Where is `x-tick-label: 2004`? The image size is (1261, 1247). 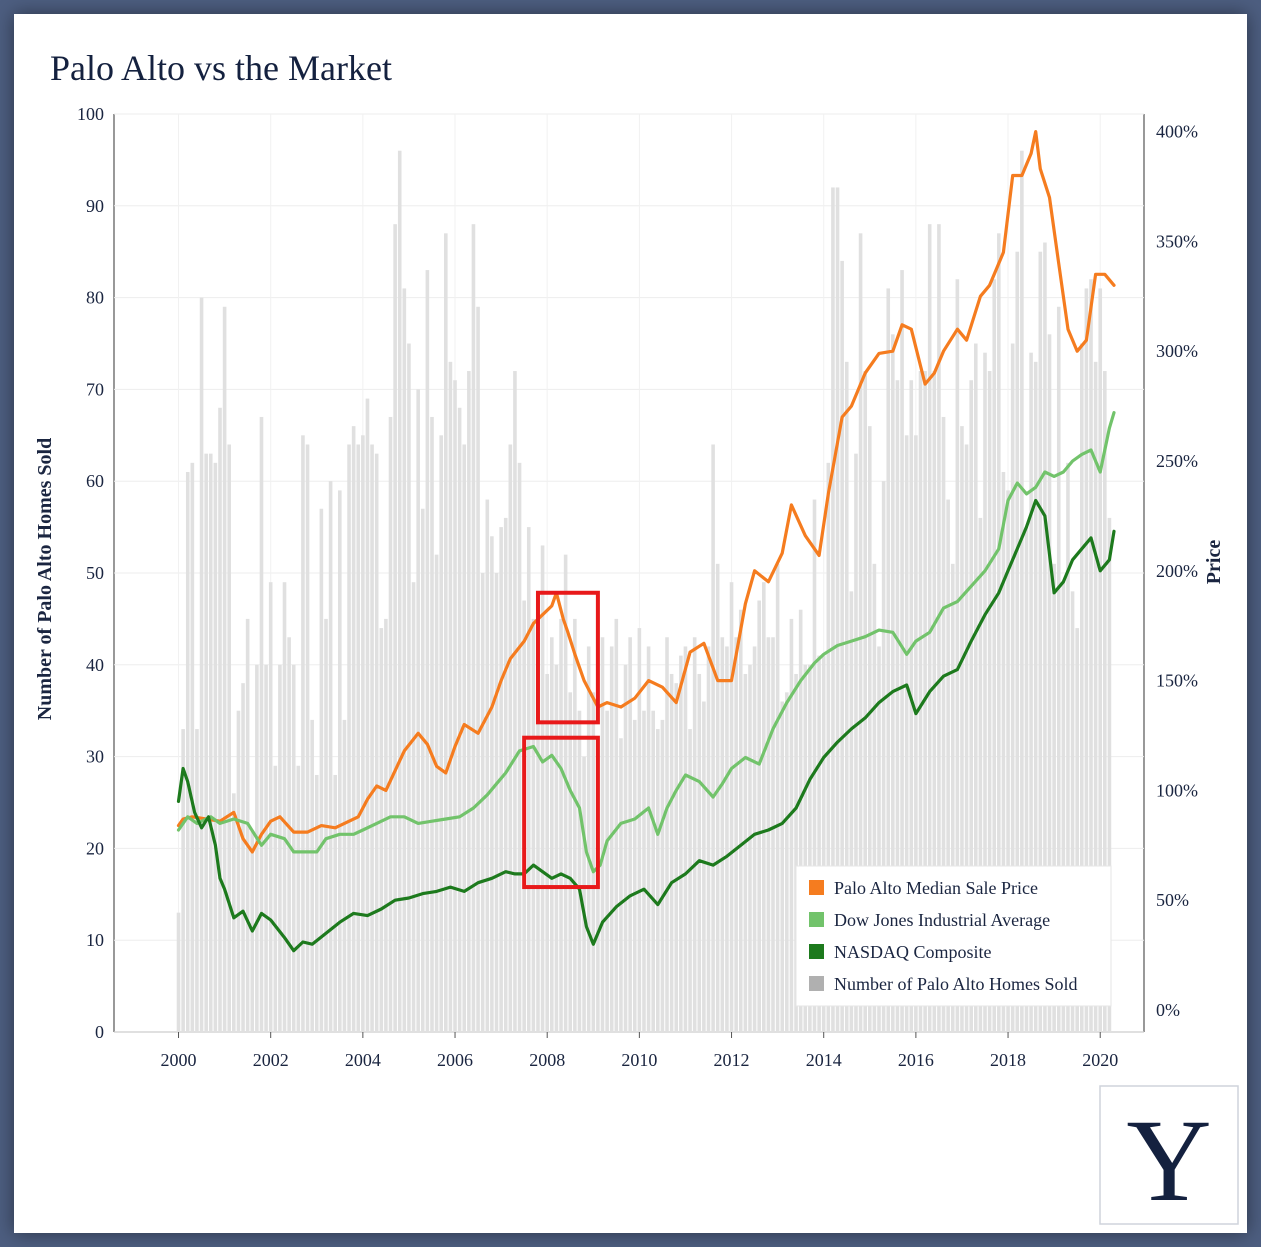
x-tick-label: 2004 is located at coordinates (363, 1060).